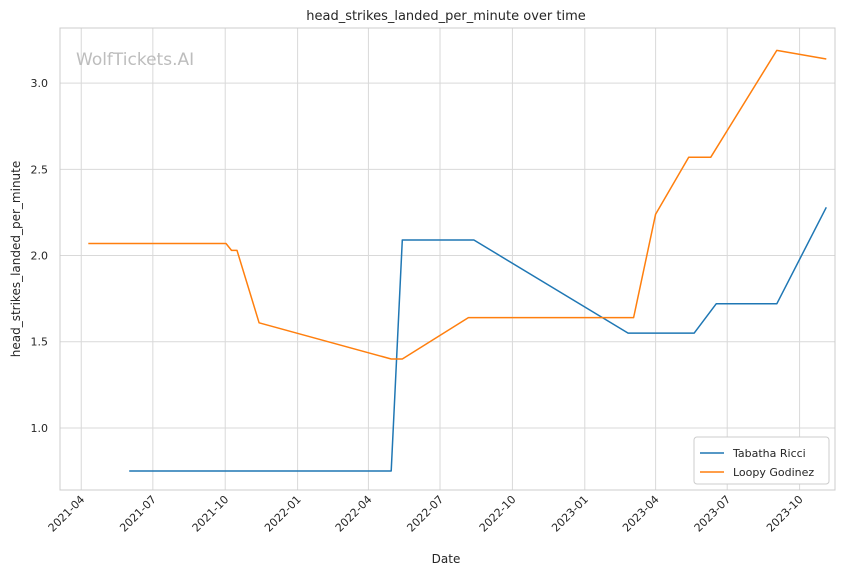 The width and height of the screenshot is (844, 575). I want to click on y-tick-label: 1.5, so click(40, 342).